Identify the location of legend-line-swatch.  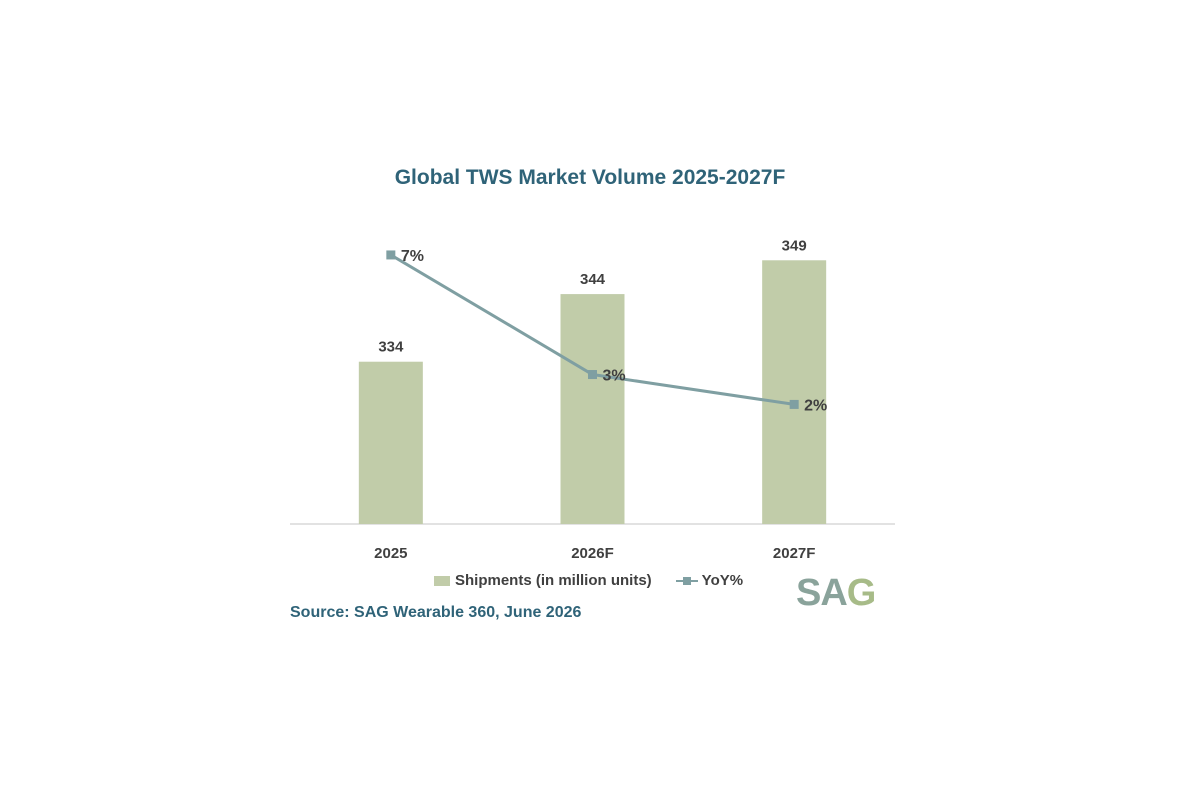
(686, 581).